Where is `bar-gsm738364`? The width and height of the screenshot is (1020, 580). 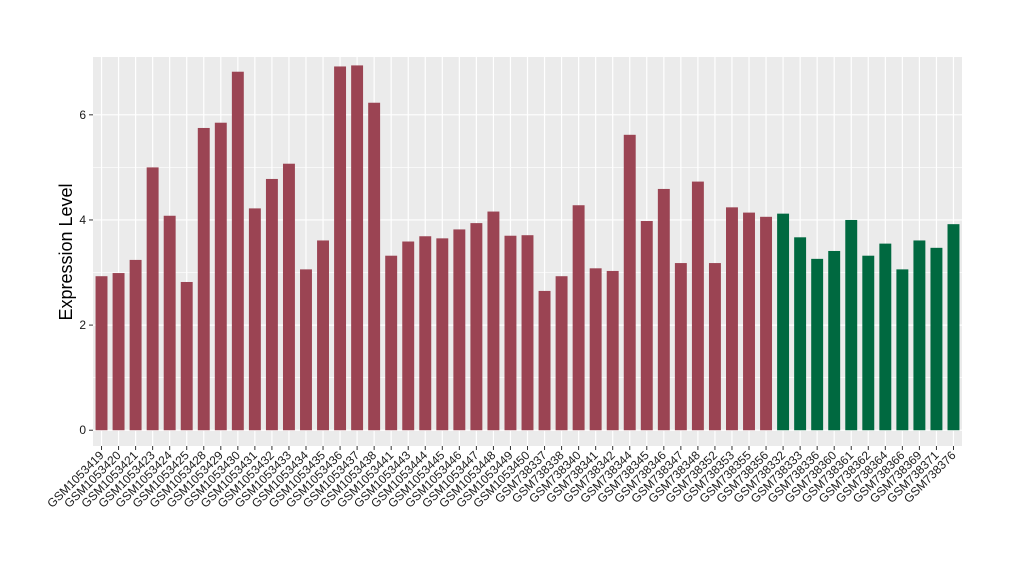 bar-gsm738364 is located at coordinates (885, 337).